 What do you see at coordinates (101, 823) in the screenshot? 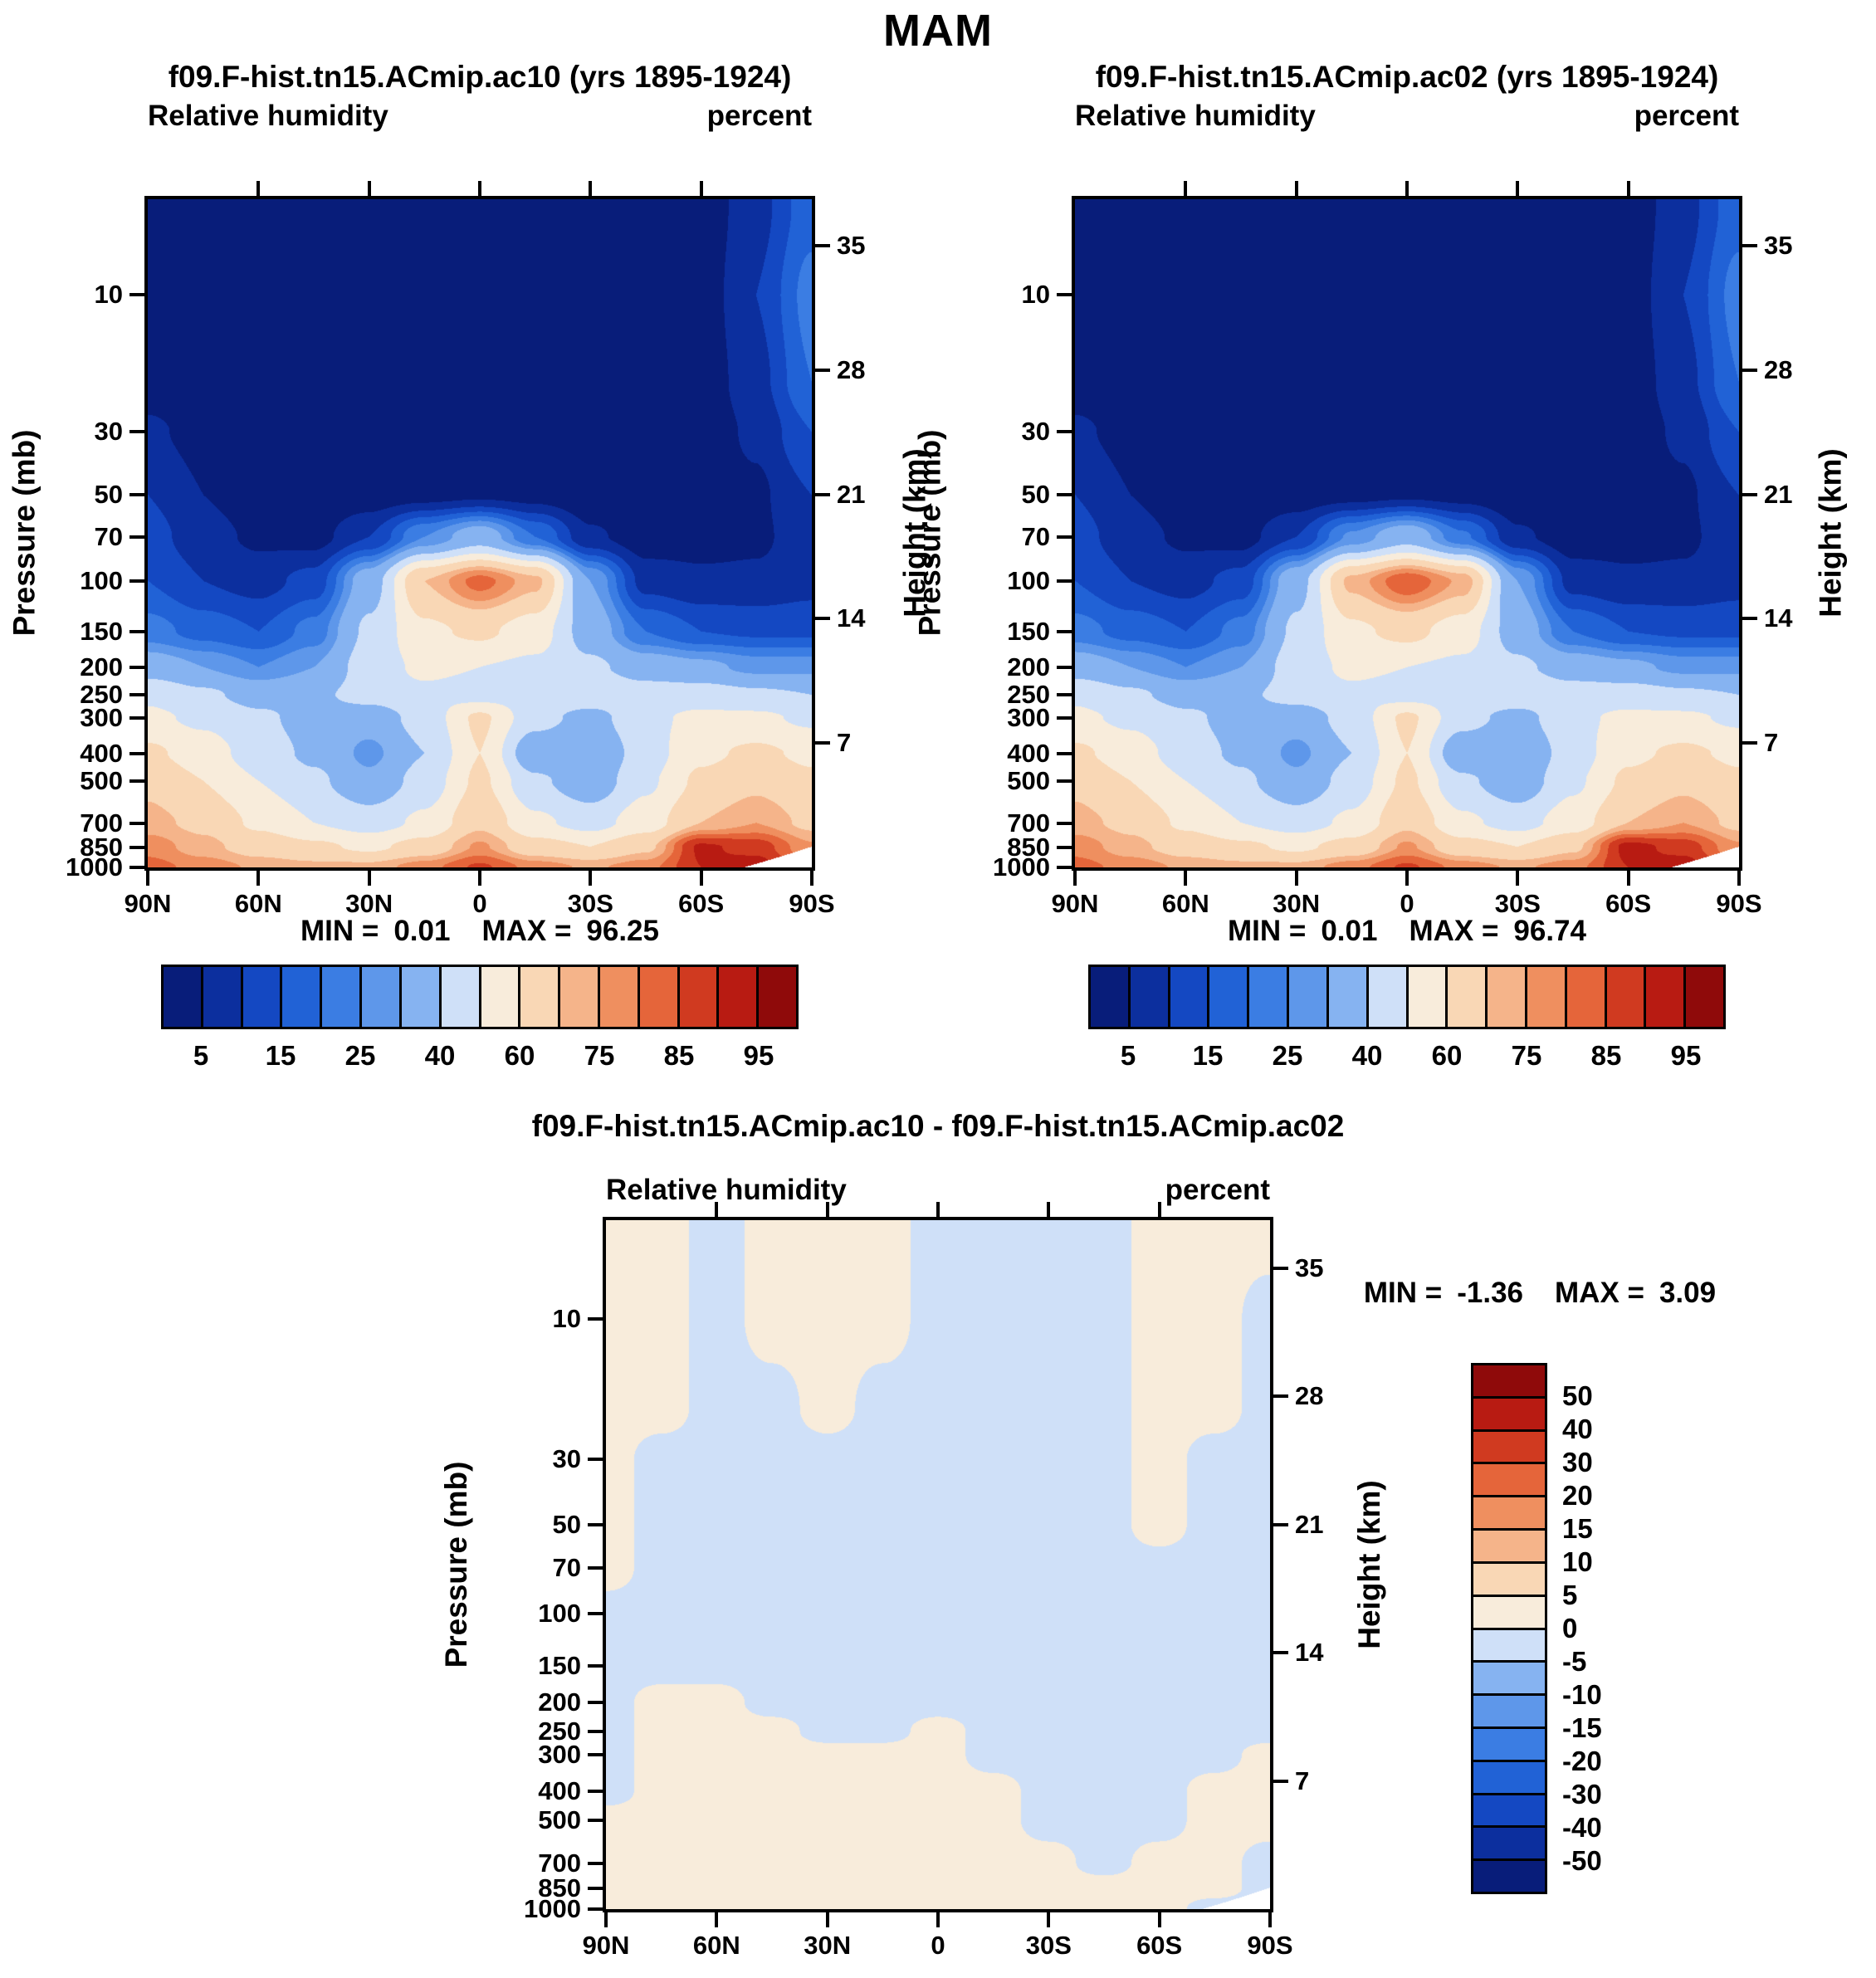
I see `pressure-tick-label: 700` at bounding box center [101, 823].